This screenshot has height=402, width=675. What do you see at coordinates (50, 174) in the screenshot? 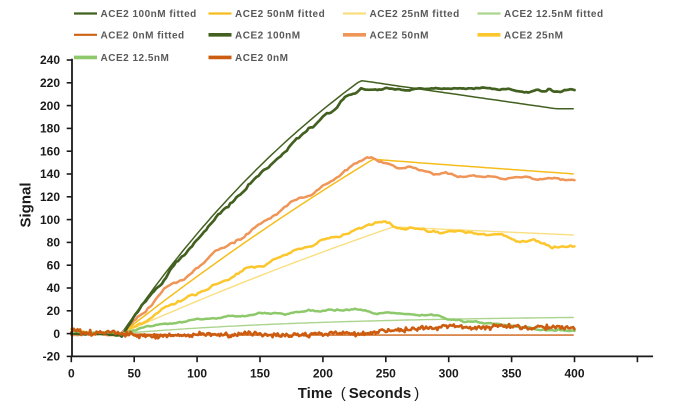
I see `svg-text: 140` at bounding box center [50, 174].